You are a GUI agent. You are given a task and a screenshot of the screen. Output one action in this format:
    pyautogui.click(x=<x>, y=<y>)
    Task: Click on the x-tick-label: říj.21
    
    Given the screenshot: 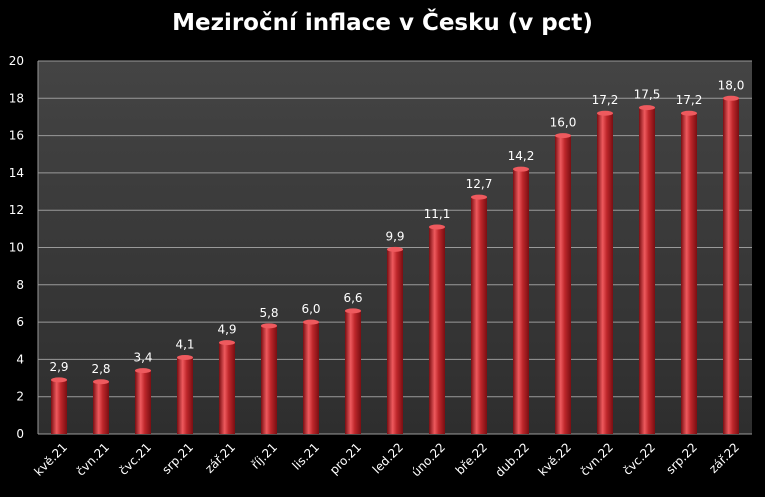 What is the action you would take?
    pyautogui.click(x=264, y=456)
    